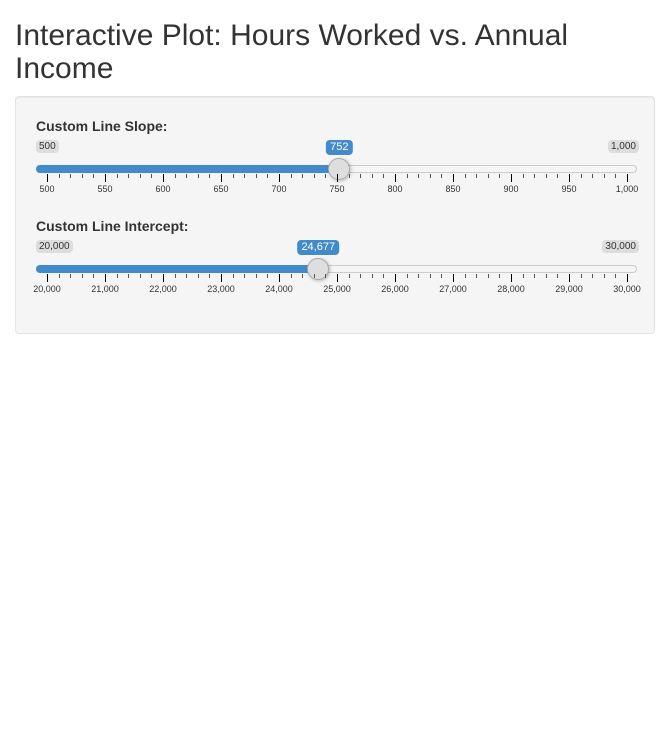  I want to click on intercept-slider-tick-label: 25,000, so click(337, 289).